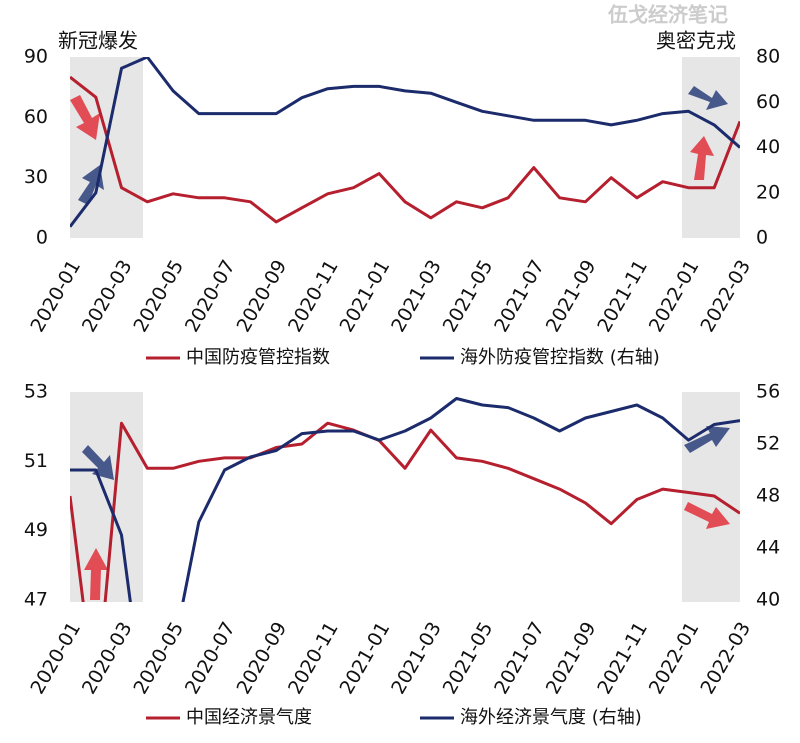 This screenshot has height=743, width=800. Describe the element at coordinates (36, 530) in the screenshot. I see `y-tick-label: 49` at that location.